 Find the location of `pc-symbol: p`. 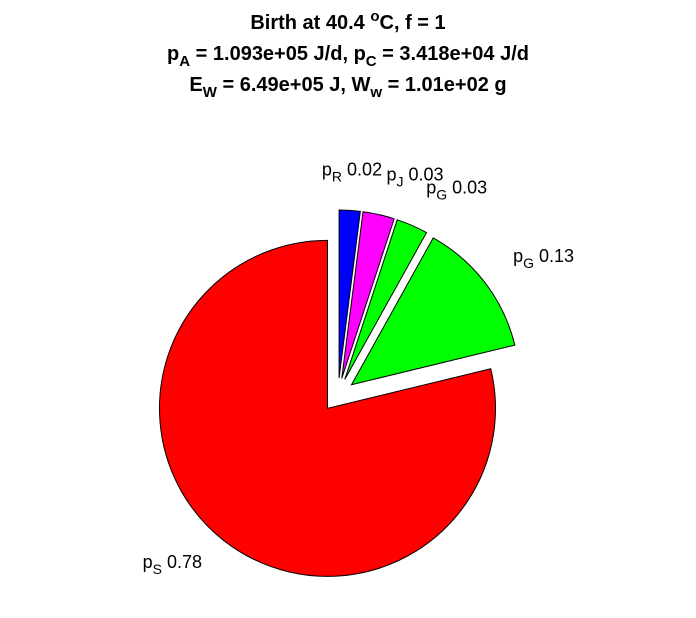

pc-symbol: p is located at coordinates (359, 54).